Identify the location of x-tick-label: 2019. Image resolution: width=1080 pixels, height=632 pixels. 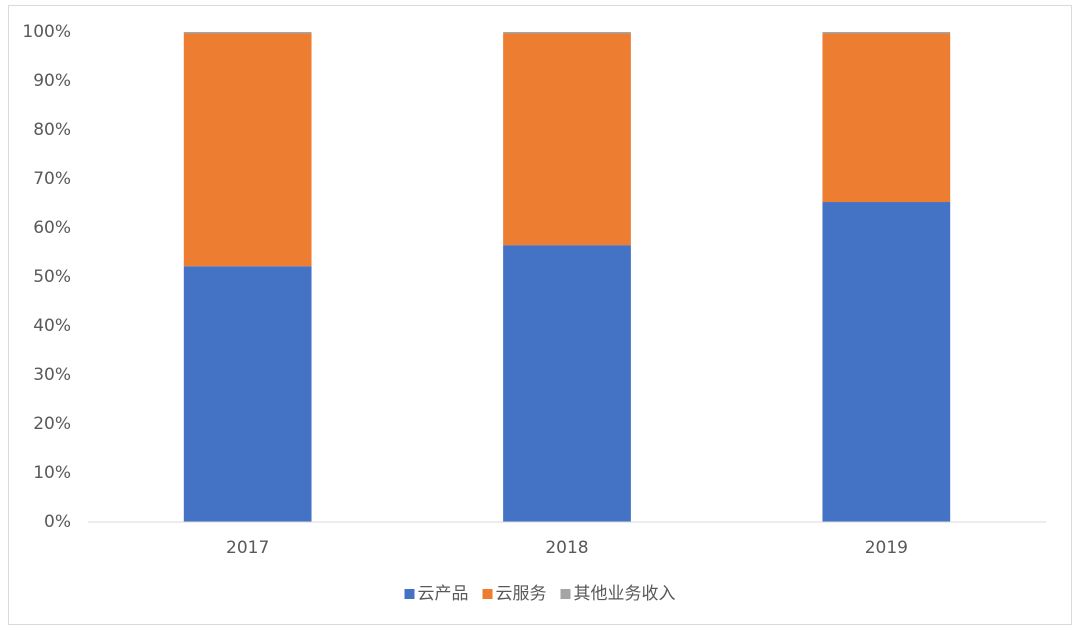
(886, 548).